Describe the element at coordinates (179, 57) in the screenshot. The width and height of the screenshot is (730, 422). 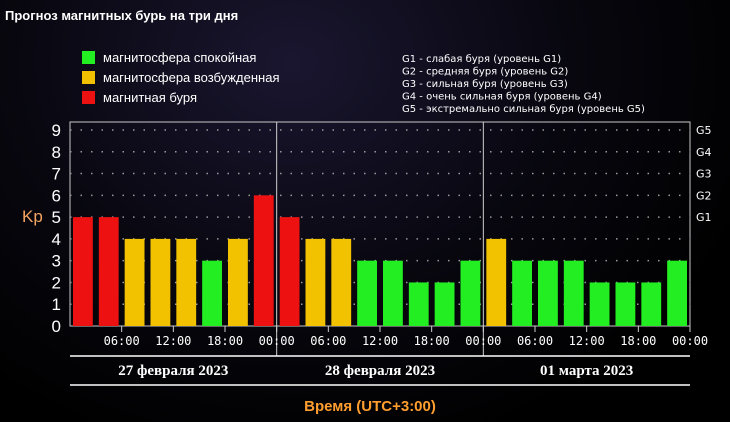
I see `legend-label: магнитосфера спокойная` at that location.